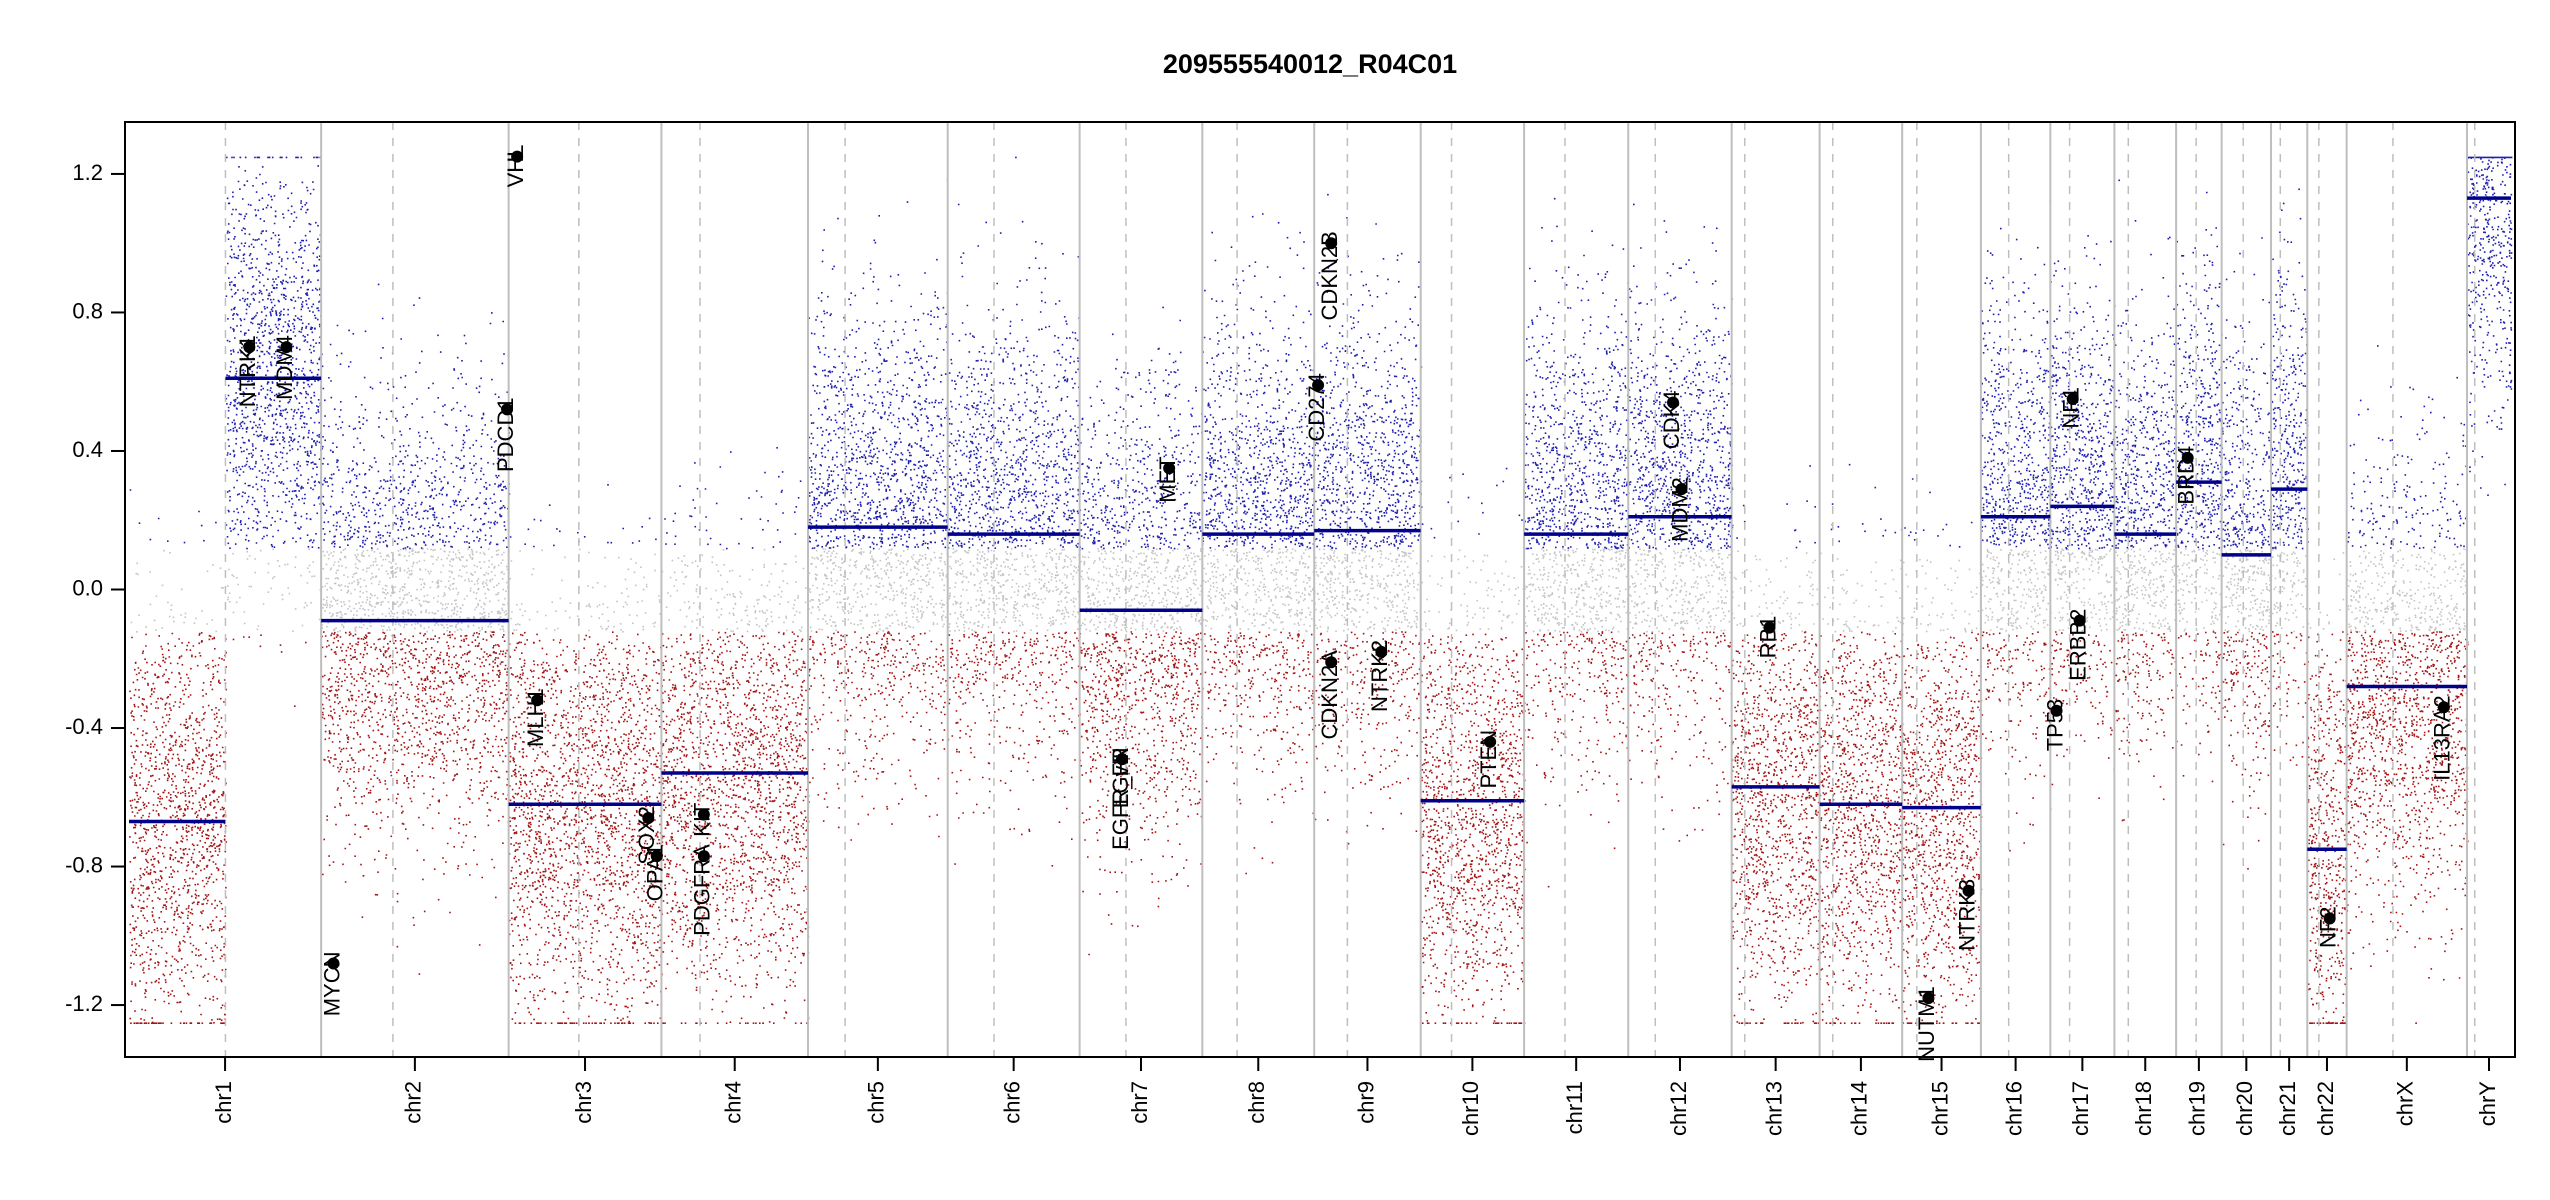 This screenshot has width=2550, height=1200. What do you see at coordinates (1673, 402) in the screenshot?
I see `gene-point-CDK4` at bounding box center [1673, 402].